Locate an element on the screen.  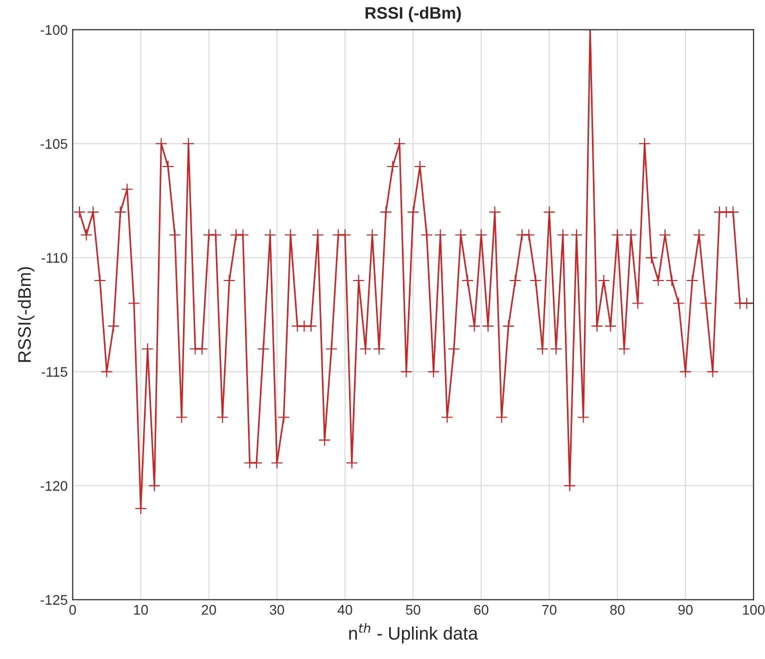
x-axis-title: n$^{th}$ - Uplink data is located at coordinates (413, 633).